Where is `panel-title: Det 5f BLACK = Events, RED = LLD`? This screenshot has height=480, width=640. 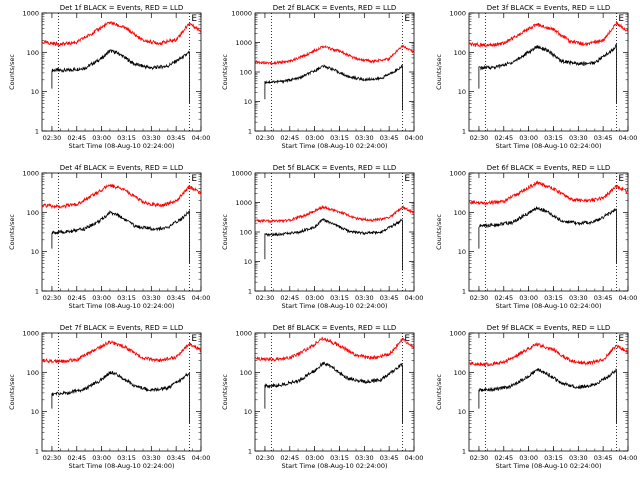
panel-title: Det 5f BLACK = Events, RED = LLD is located at coordinates (334, 168).